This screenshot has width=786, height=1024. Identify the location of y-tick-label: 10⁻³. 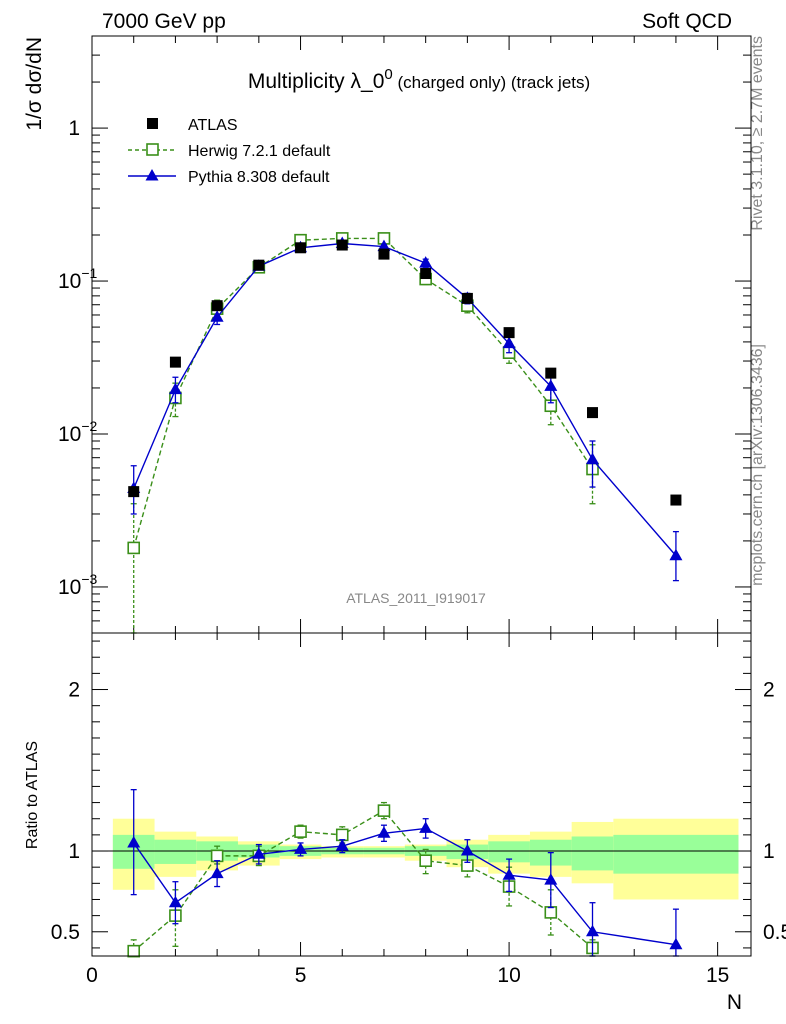
(78, 585).